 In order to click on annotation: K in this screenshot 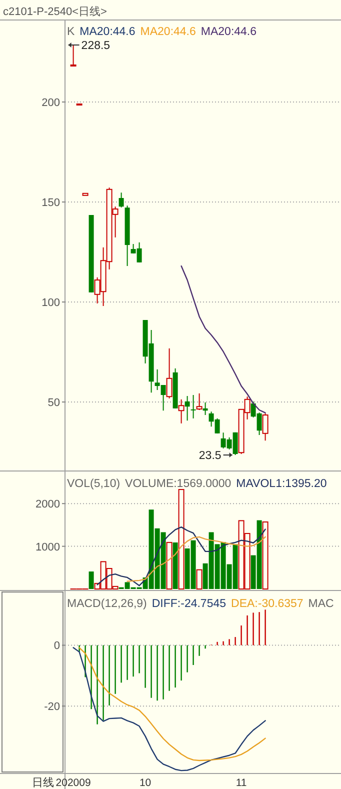, I will do `click(71, 32)`.